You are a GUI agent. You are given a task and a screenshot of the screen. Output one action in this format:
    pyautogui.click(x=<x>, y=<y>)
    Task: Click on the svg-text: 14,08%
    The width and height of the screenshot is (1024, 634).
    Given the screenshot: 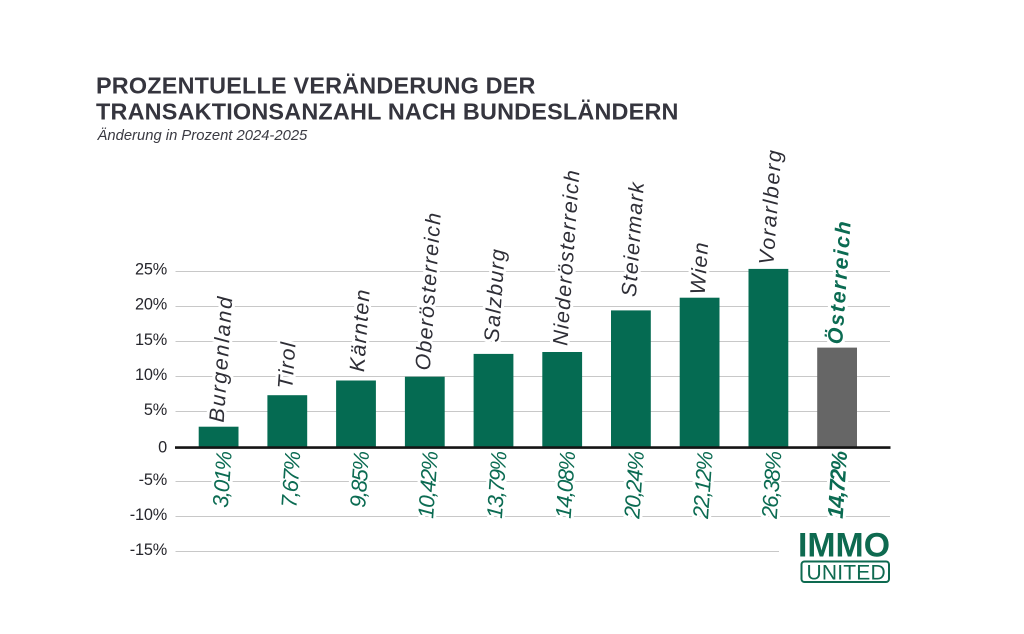 What is the action you would take?
    pyautogui.click(x=566, y=485)
    